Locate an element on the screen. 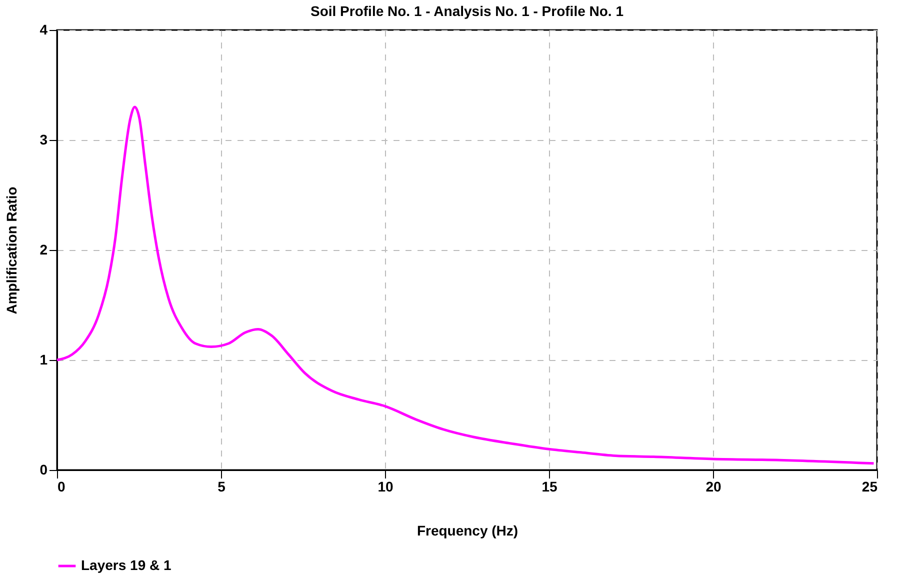 Image resolution: width=905 pixels, height=581 pixels. x-axis-title: Frequency (Hz) is located at coordinates (467, 530).